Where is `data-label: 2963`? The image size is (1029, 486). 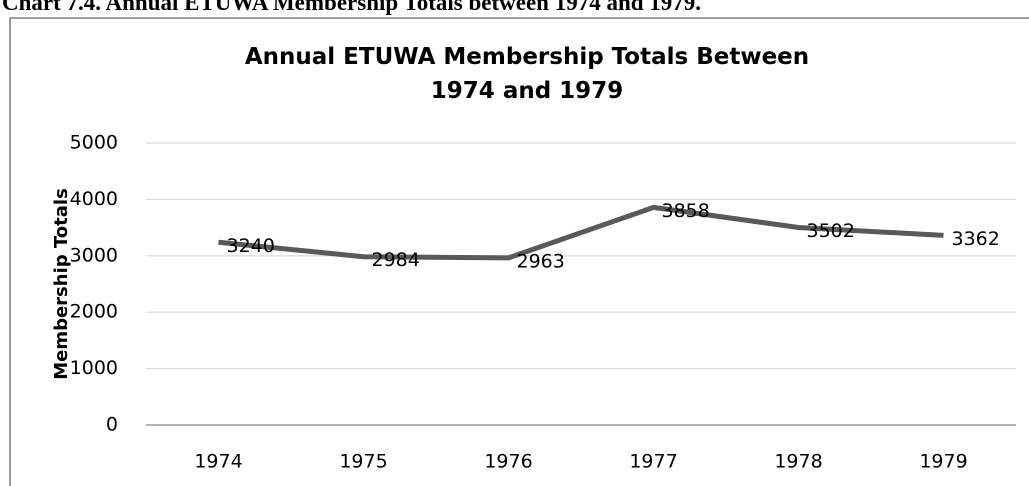 data-label: 2963 is located at coordinates (541, 261).